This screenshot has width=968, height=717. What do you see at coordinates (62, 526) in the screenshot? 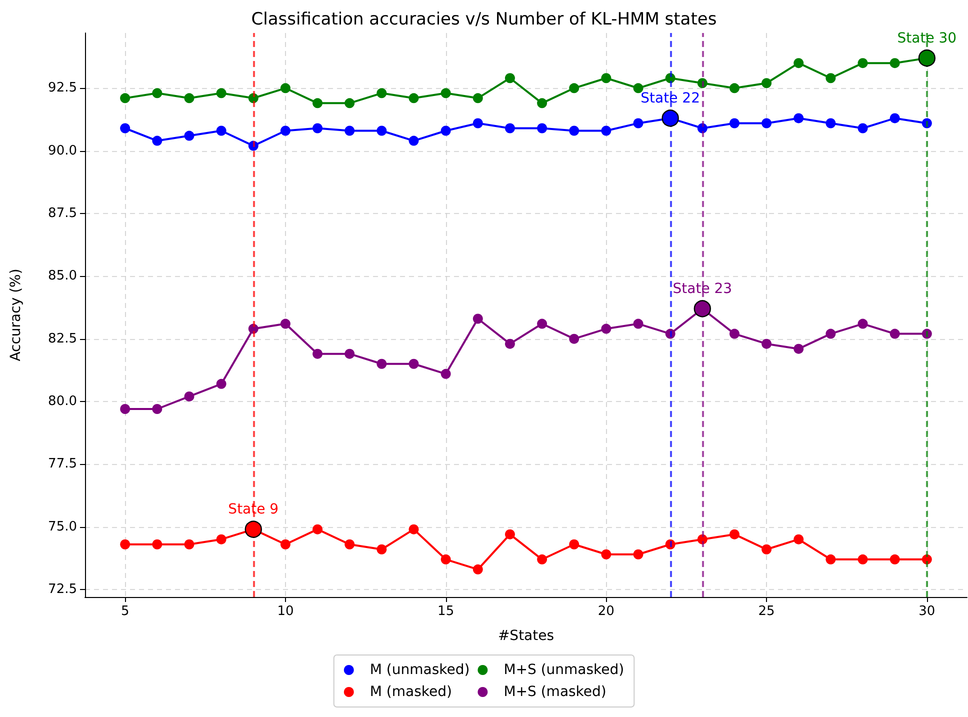
I see `y-tick-label: 75.0` at bounding box center [62, 526].